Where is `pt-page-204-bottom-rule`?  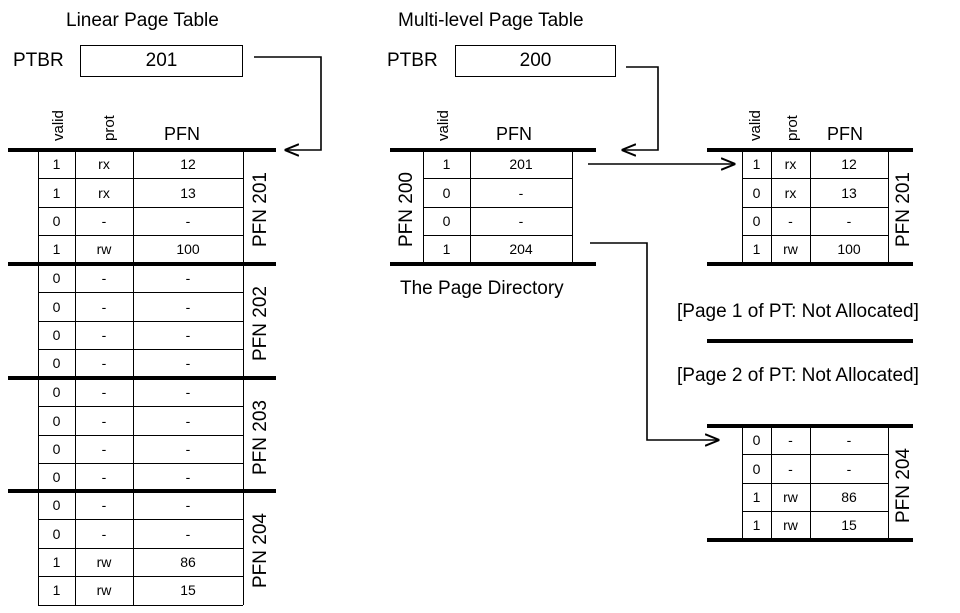 pt-page-204-bottom-rule is located at coordinates (810, 539).